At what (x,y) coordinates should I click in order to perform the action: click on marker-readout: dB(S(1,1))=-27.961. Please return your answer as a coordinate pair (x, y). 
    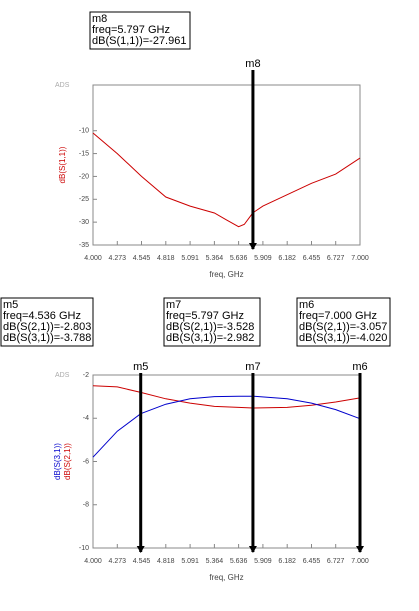
    Looking at the image, I should click on (139, 41).